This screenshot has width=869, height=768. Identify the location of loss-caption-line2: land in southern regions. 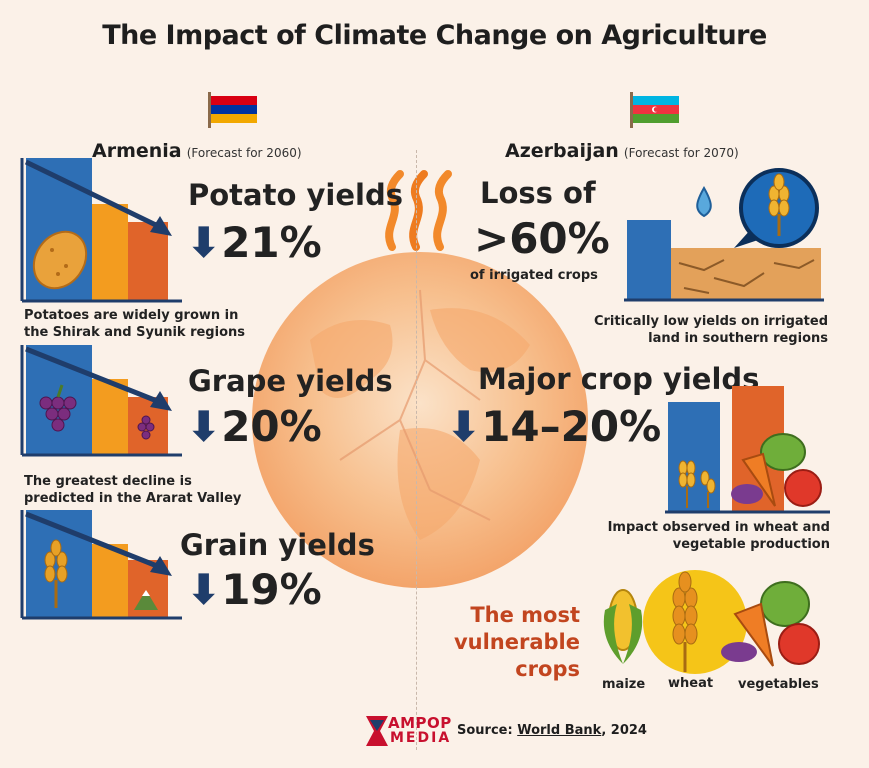
(738, 338).